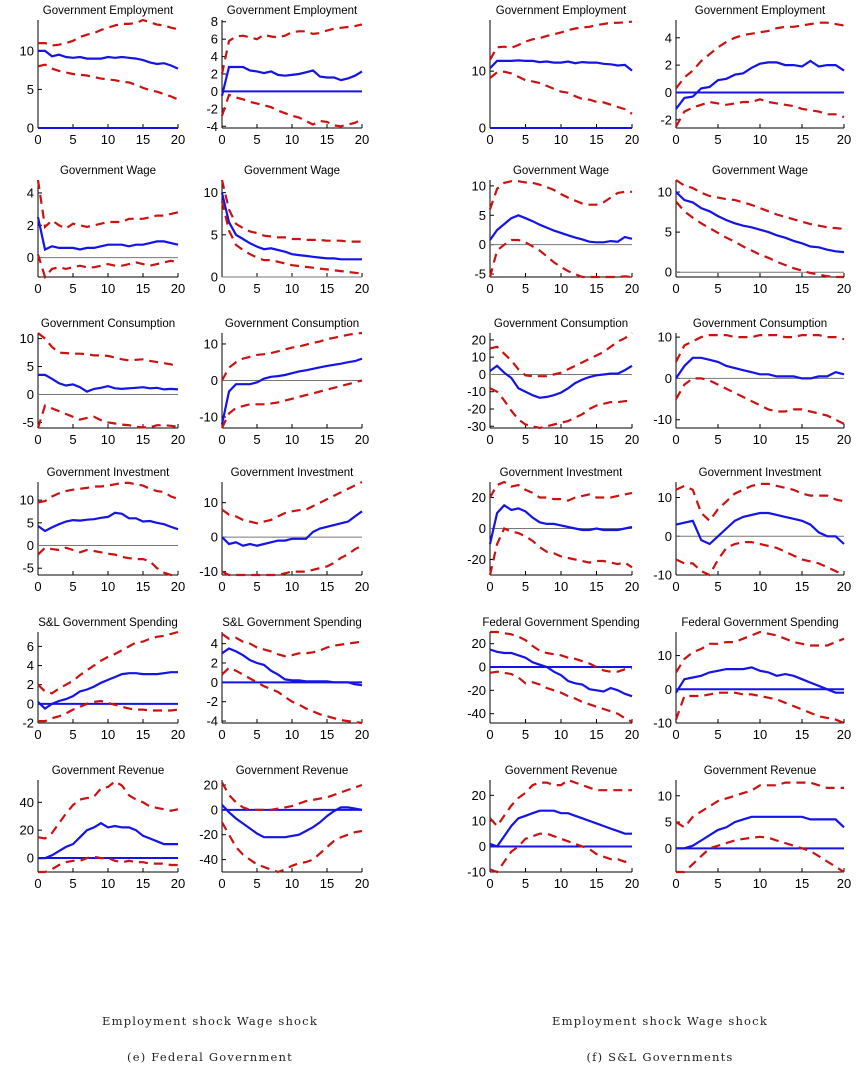 This screenshot has height=1074, width=857. Describe the element at coordinates (108, 171) in the screenshot. I see `chart-title: Government Wage` at that location.